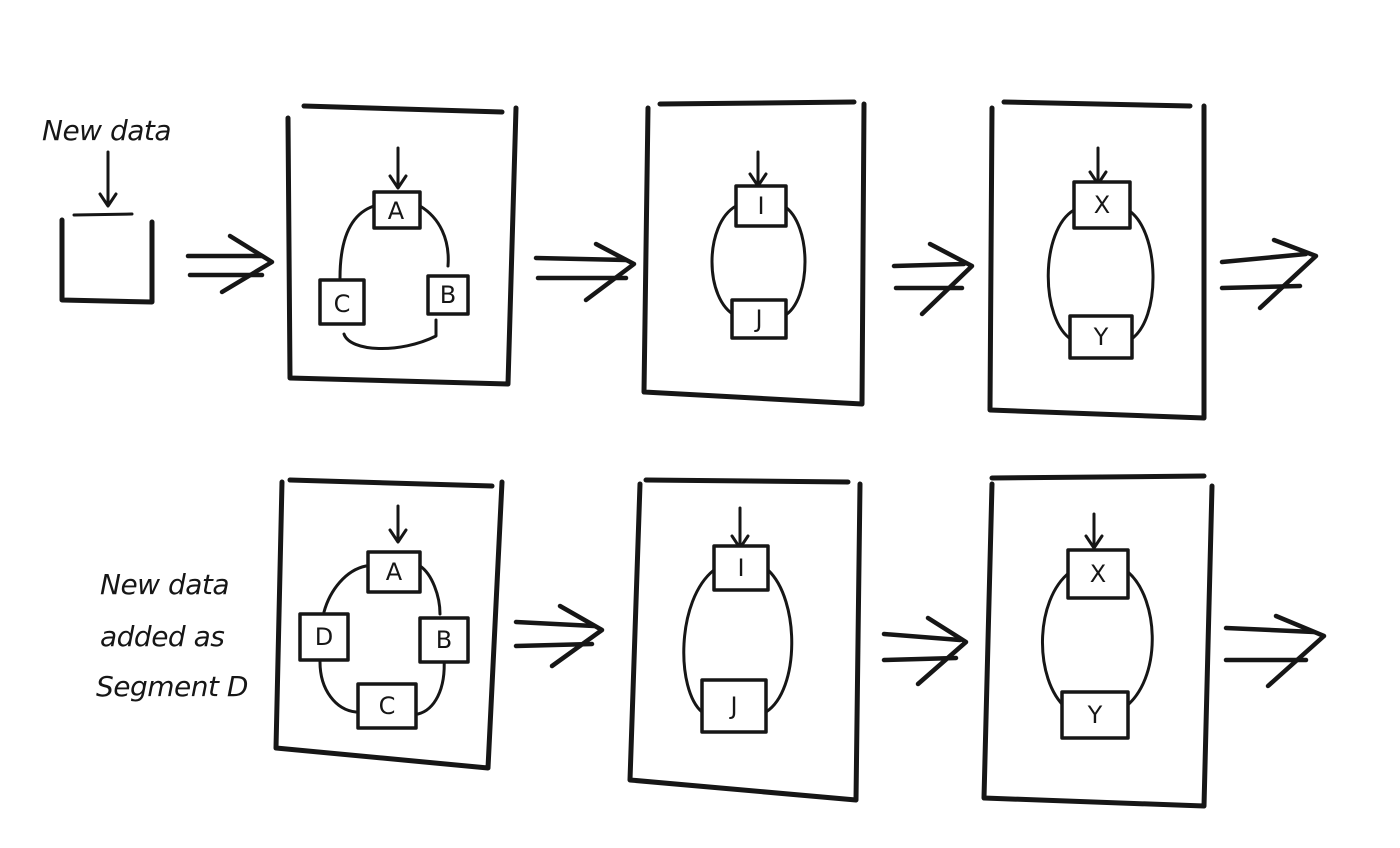 The image size is (1400, 848). What do you see at coordinates (172, 686) in the screenshot?
I see `note-line-3: Segment D` at bounding box center [172, 686].